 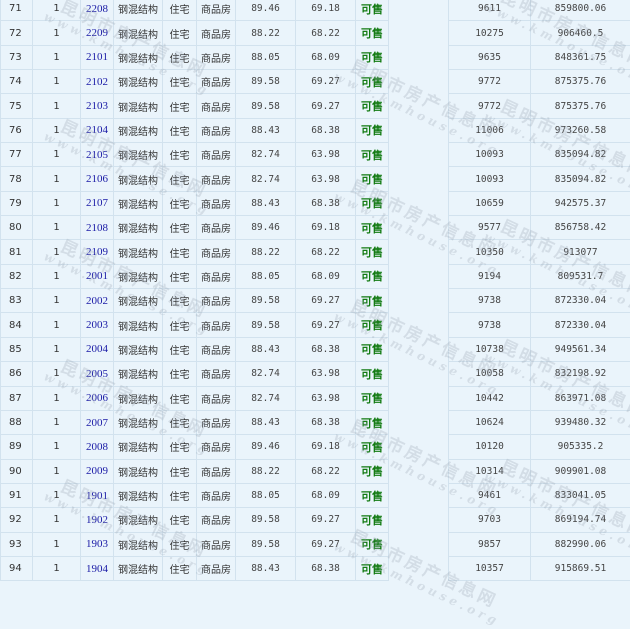 I want to click on room-number-cell: 2107, so click(x=97, y=203).